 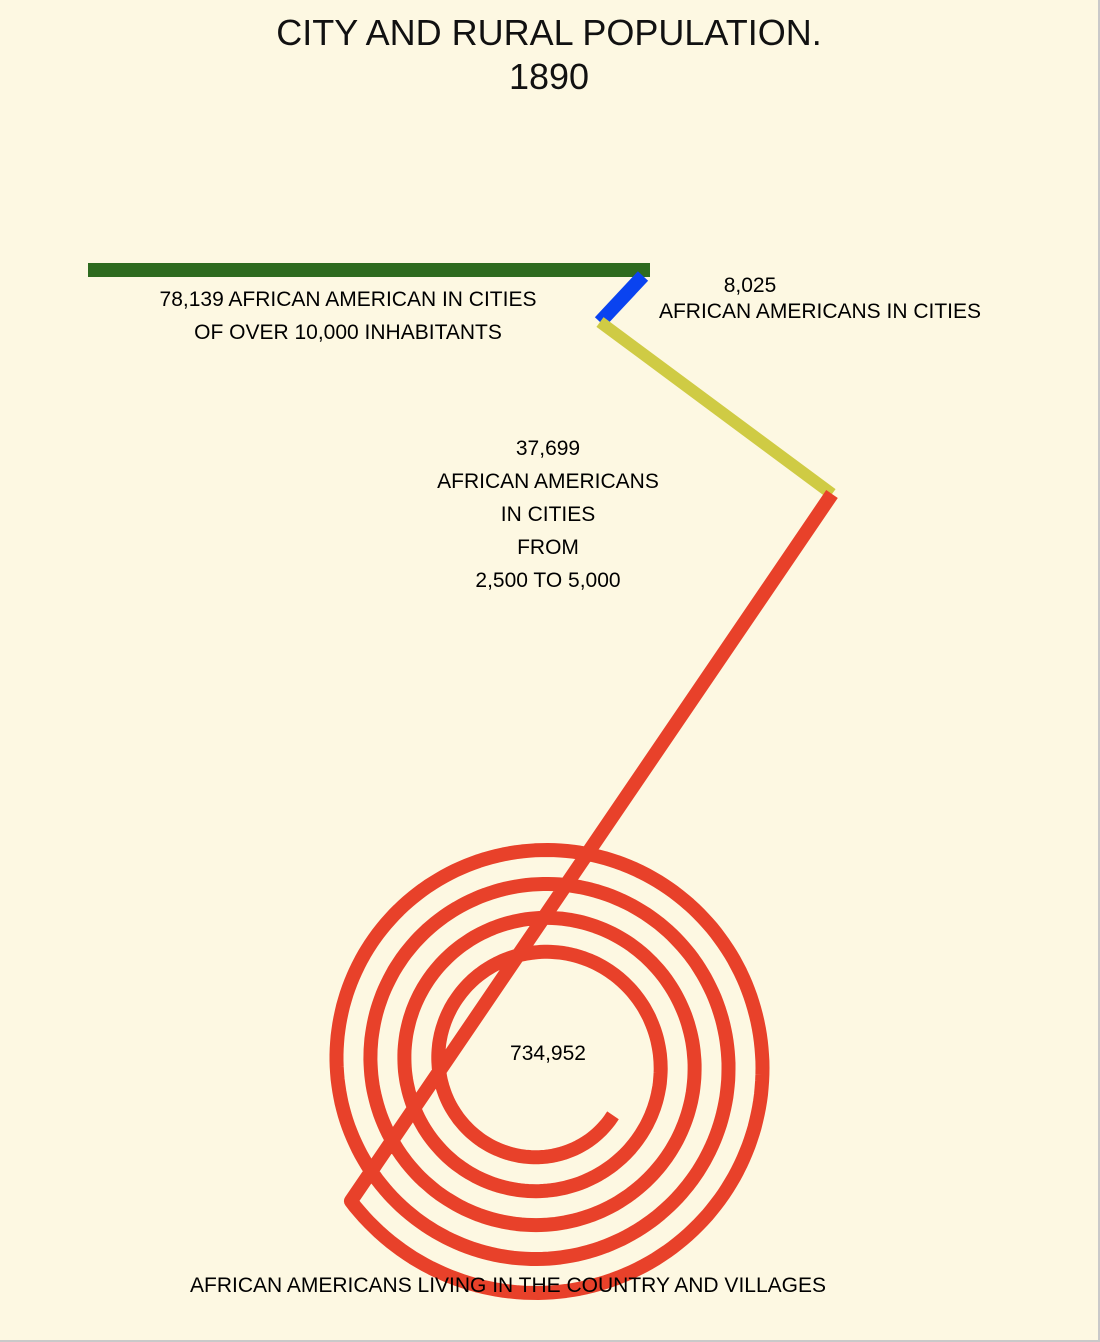 I want to click on yellow-segment, so click(x=716, y=408).